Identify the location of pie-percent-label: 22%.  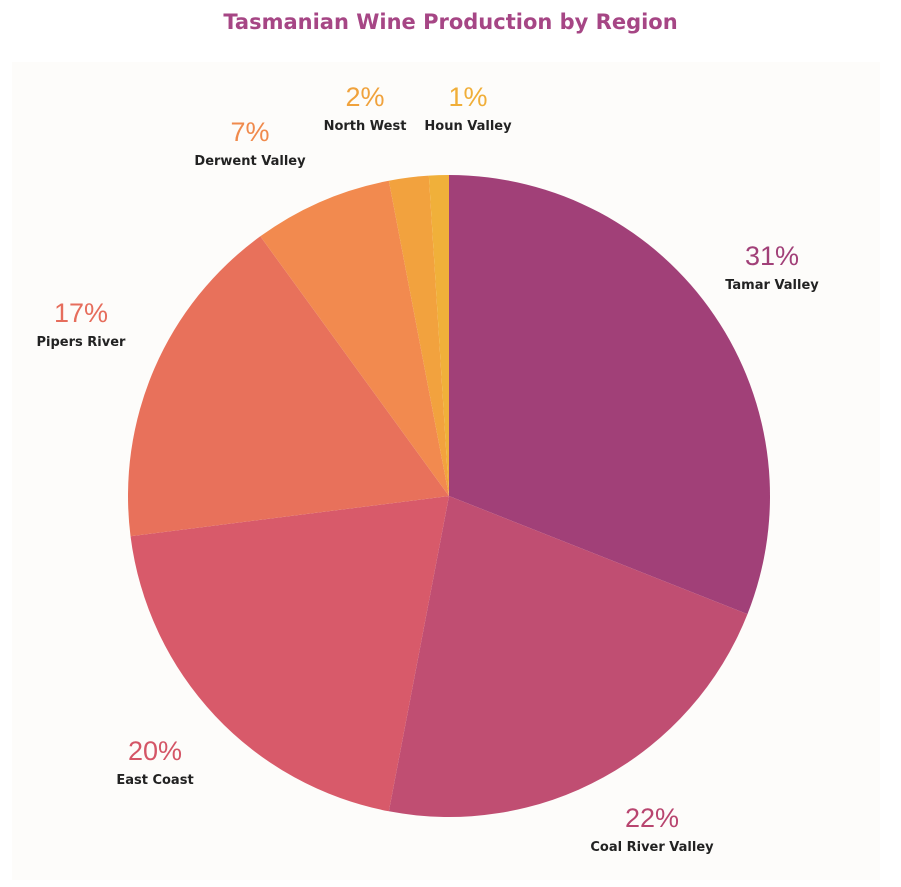
(652, 818).